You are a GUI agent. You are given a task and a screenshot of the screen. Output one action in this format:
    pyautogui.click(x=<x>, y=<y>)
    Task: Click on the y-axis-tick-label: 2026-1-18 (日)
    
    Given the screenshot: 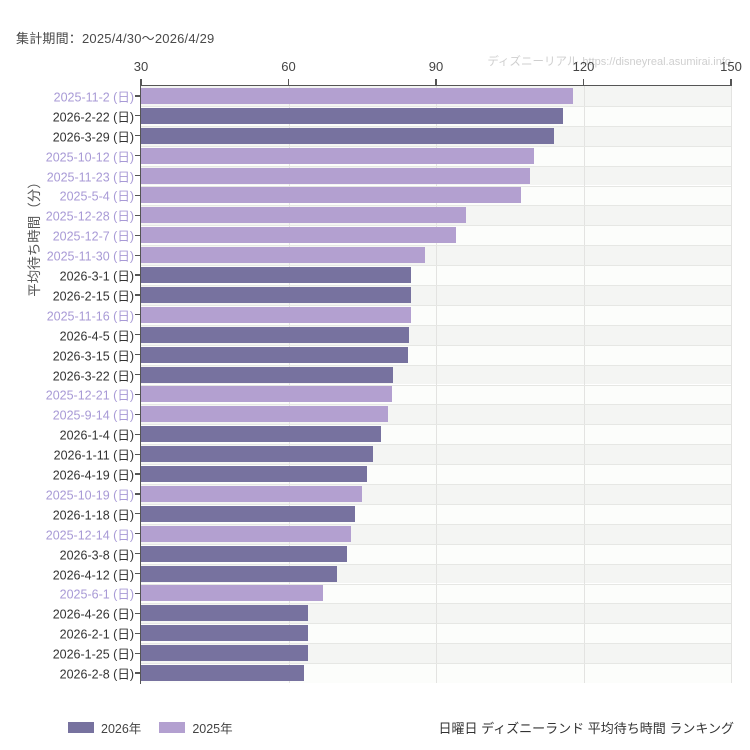 What is the action you would take?
    pyautogui.click(x=93, y=515)
    